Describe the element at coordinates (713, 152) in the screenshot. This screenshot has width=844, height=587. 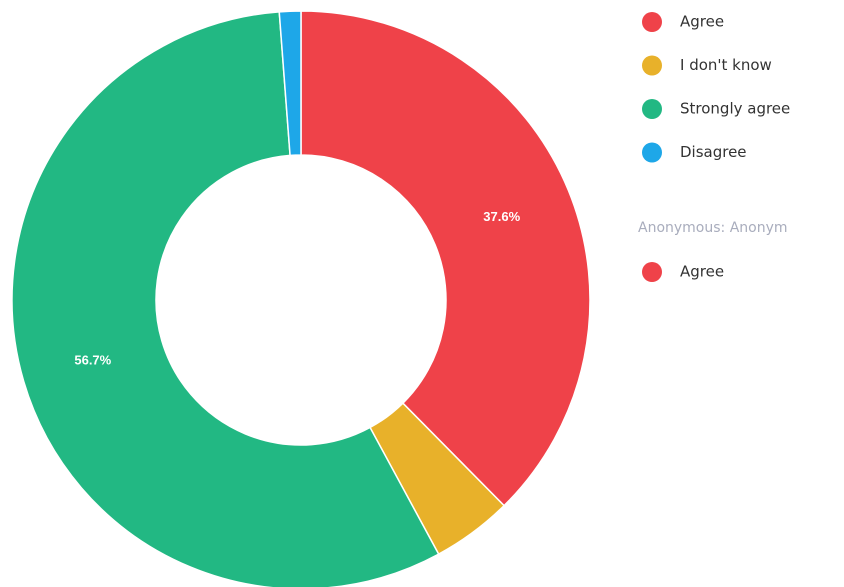
I see `legend-label: Disagree` at that location.